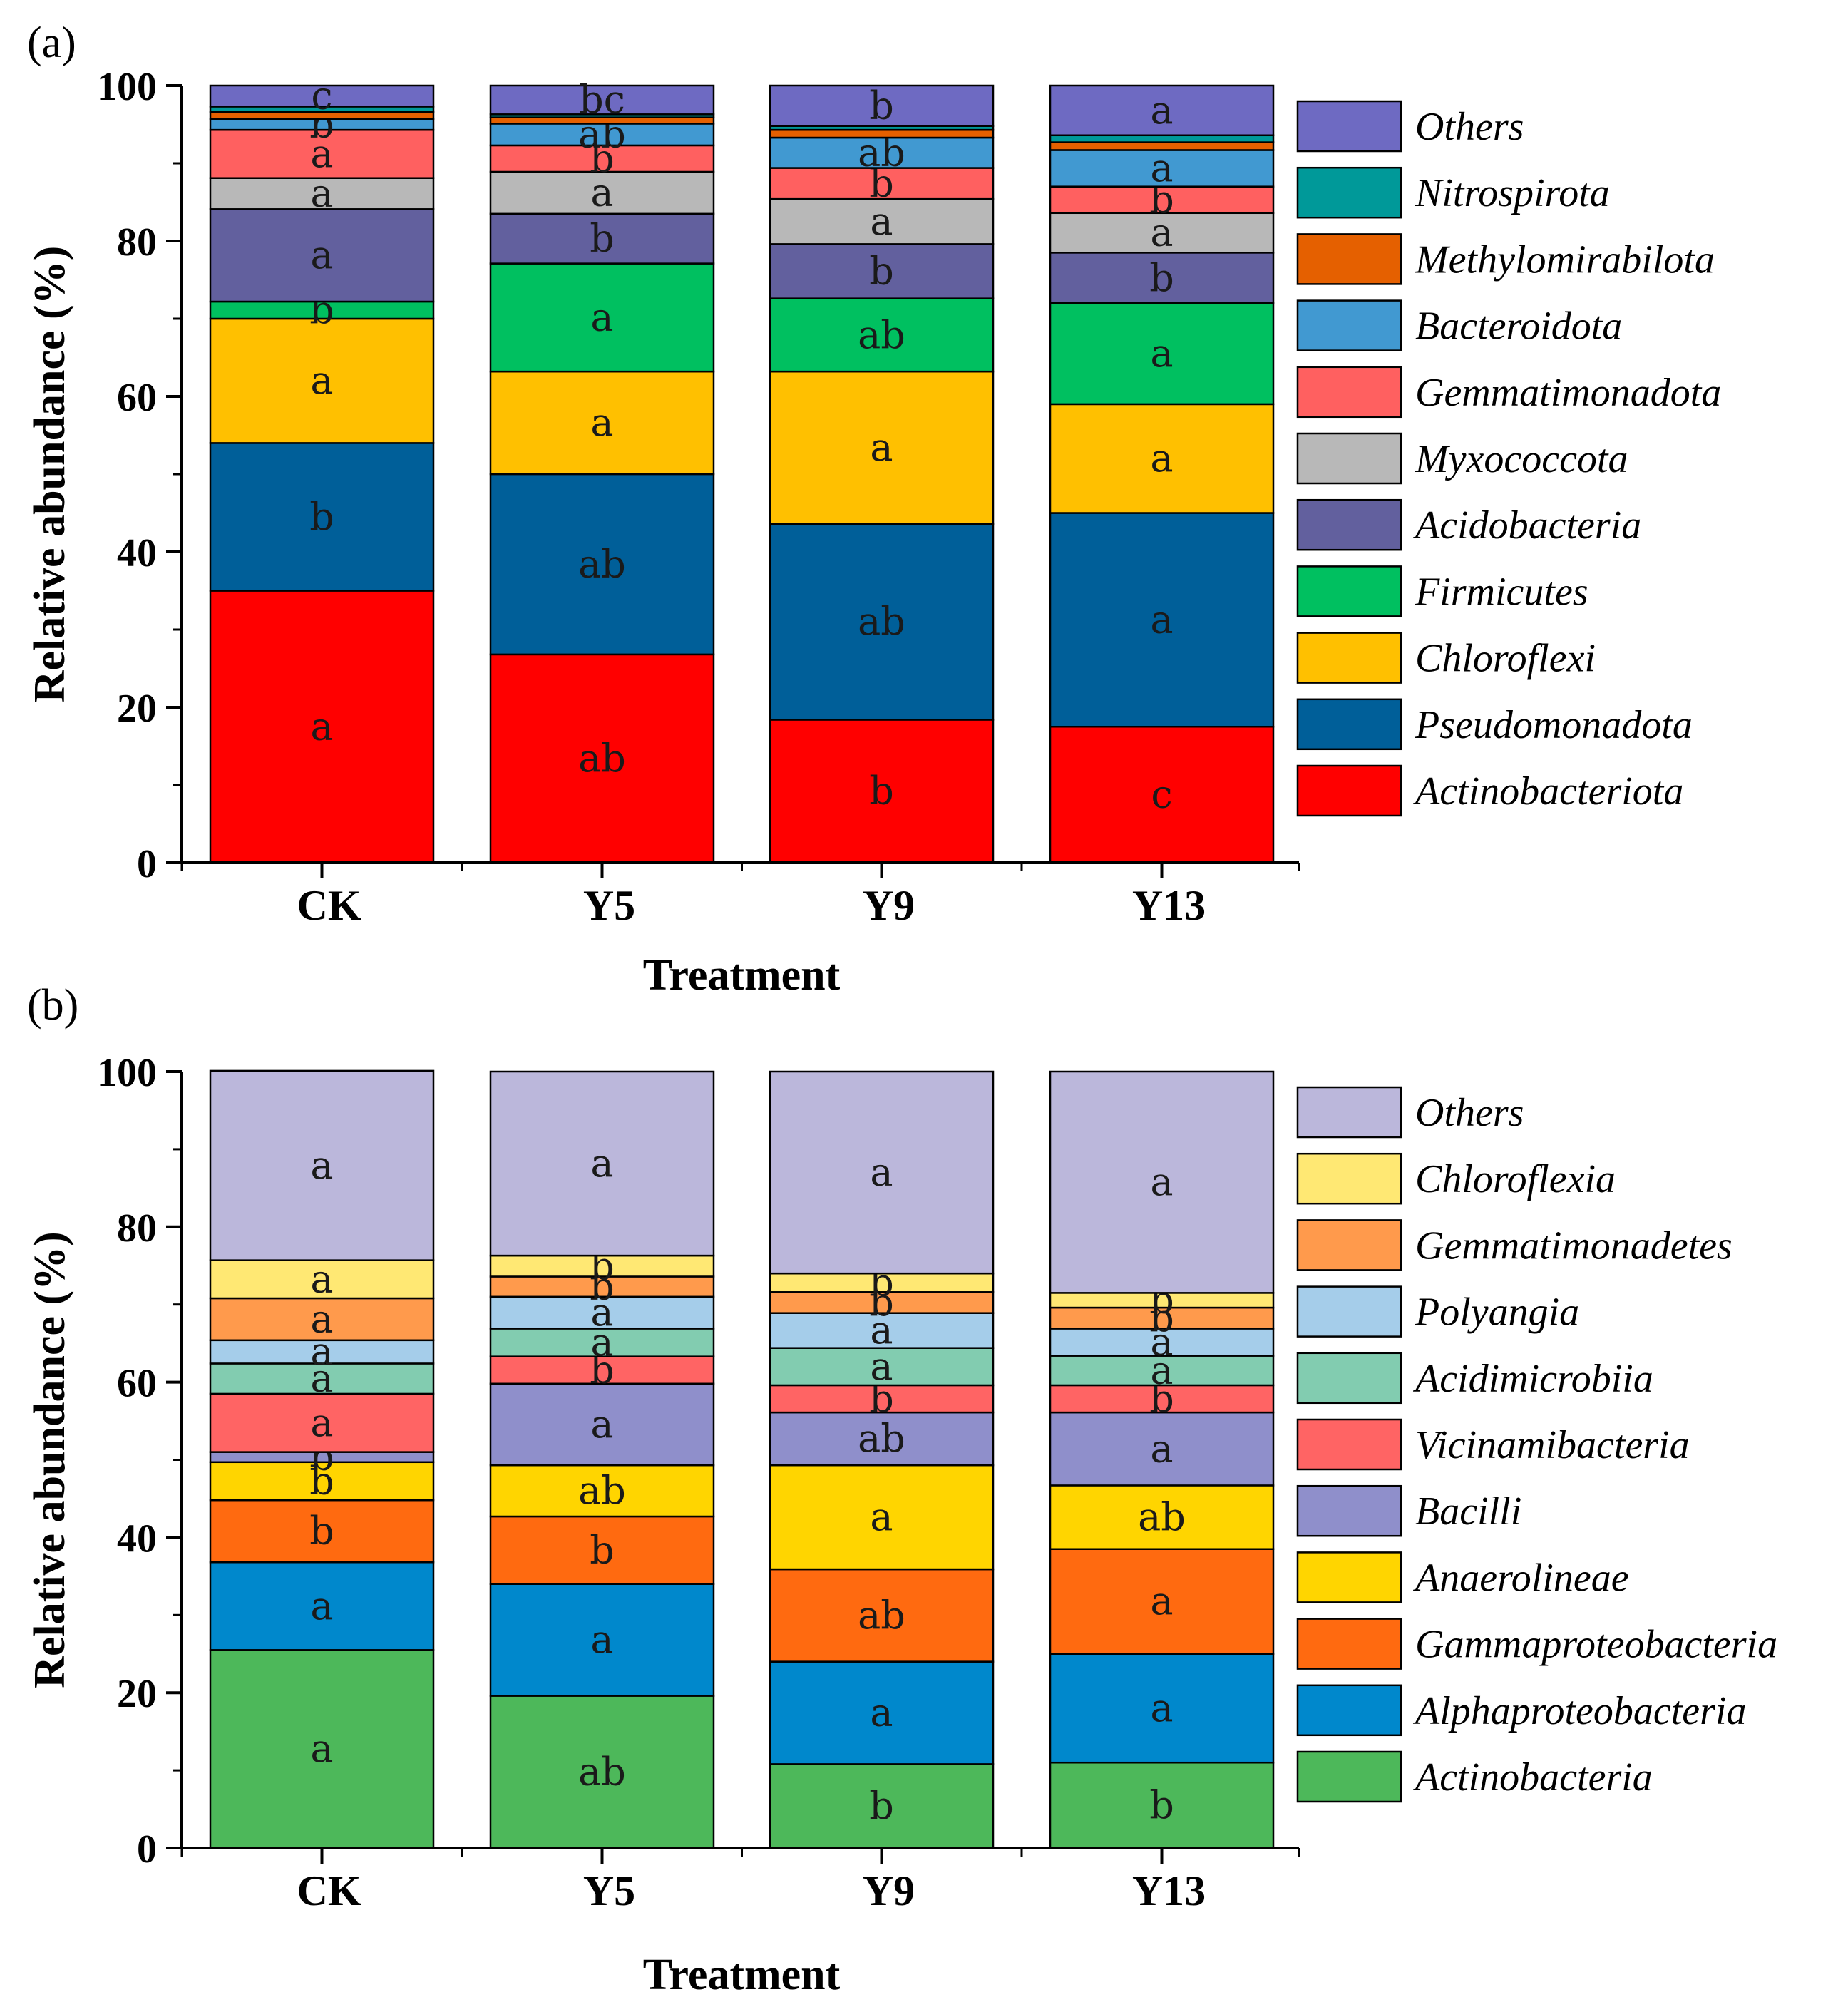 This screenshot has width=1848, height=2007. I want to click on legend-label: Acidobacteria, so click(1526, 525).